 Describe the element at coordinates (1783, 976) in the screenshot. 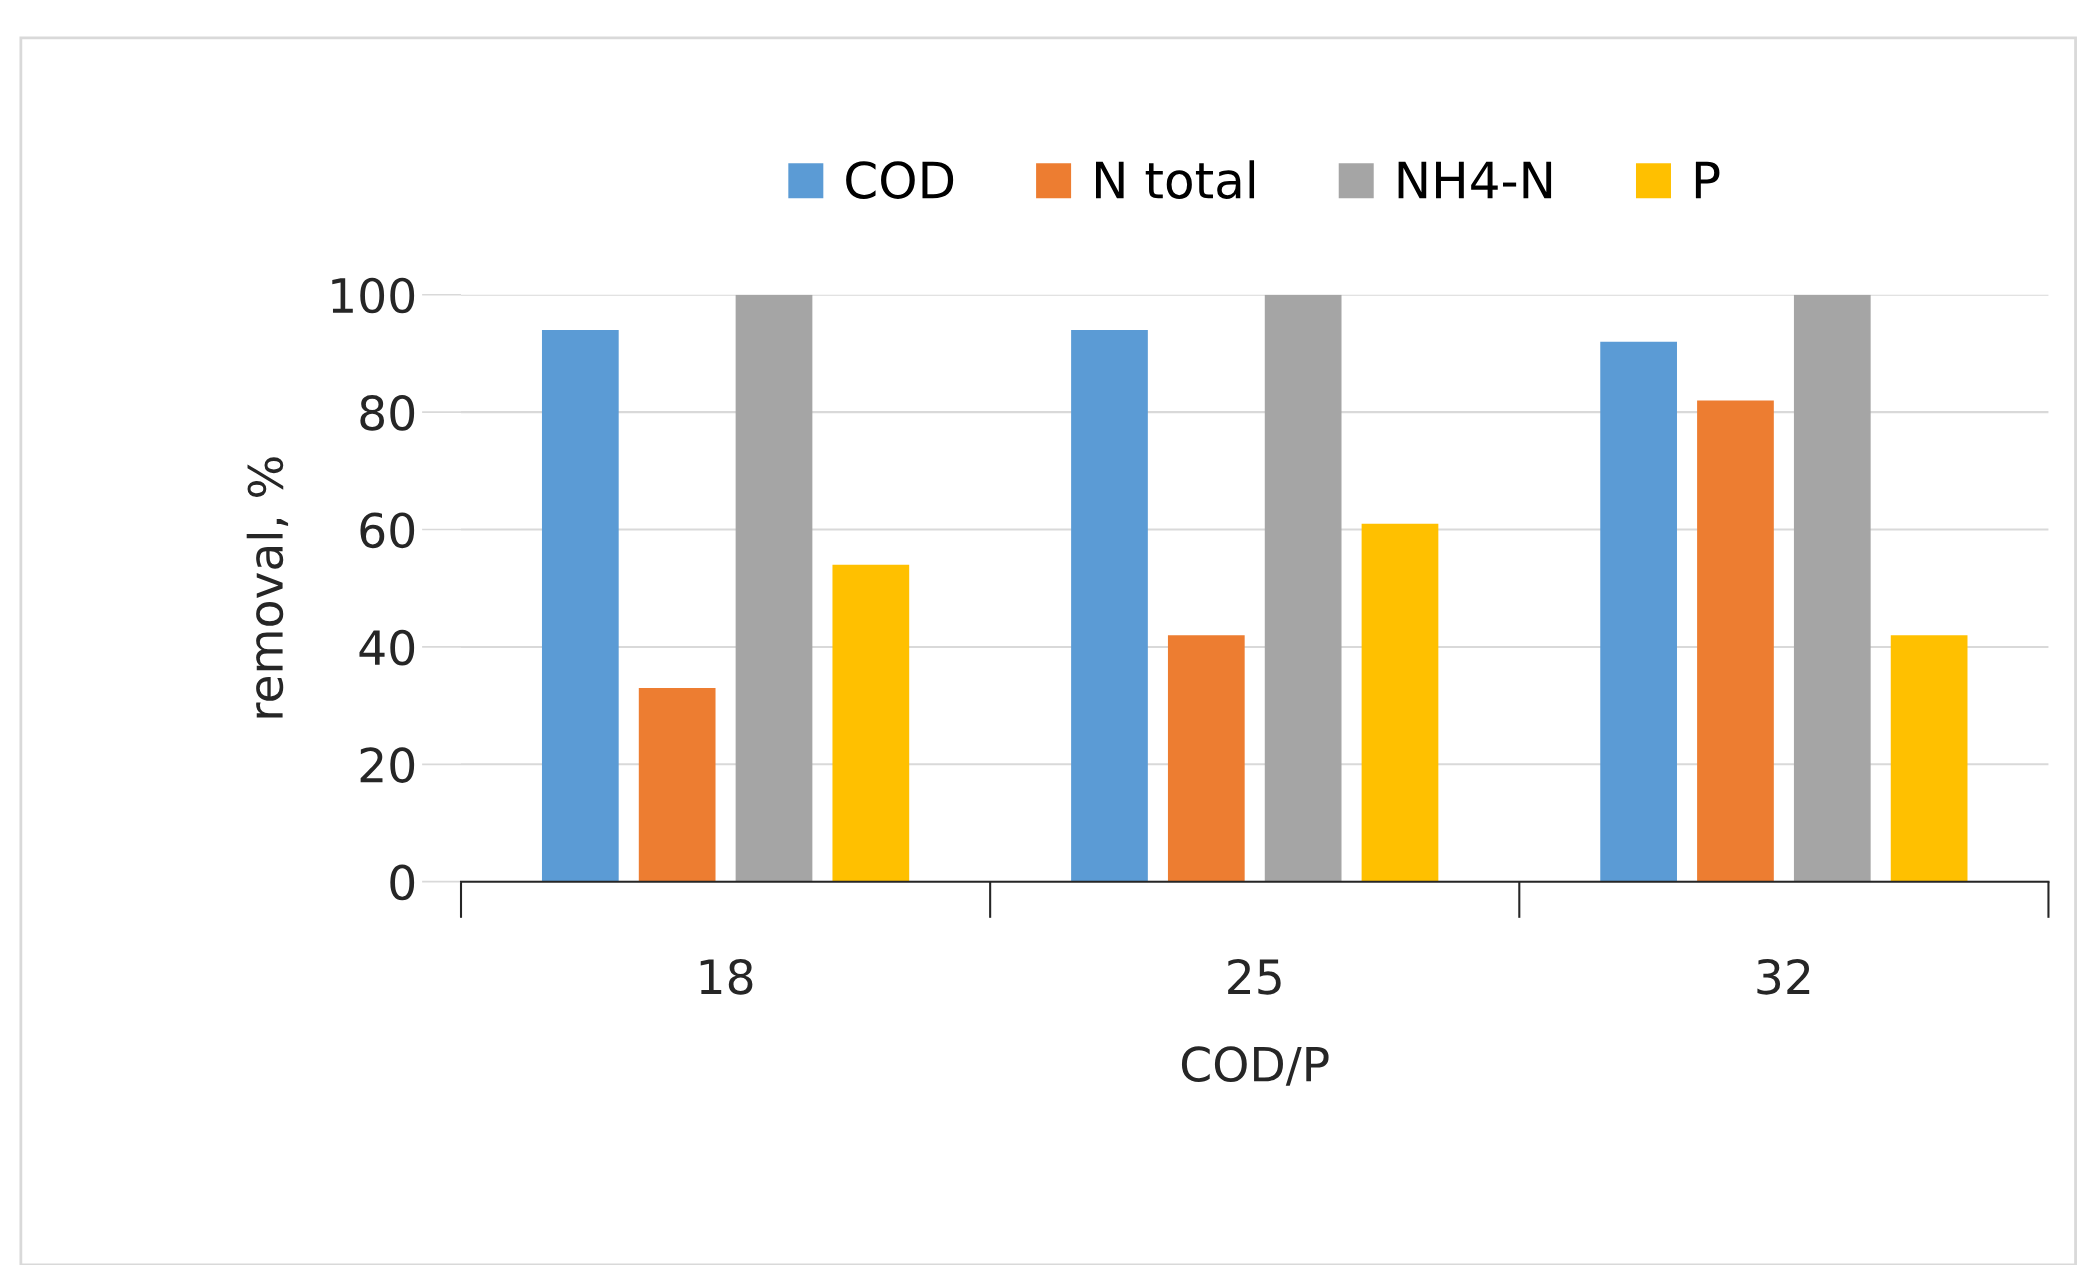

I see `x-tick-label: 32` at that location.